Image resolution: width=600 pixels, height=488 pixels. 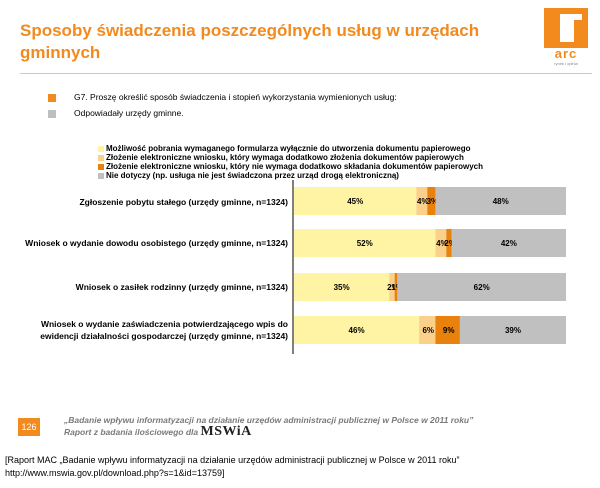 I want to click on bar-value-label: 9%, so click(x=449, y=330).